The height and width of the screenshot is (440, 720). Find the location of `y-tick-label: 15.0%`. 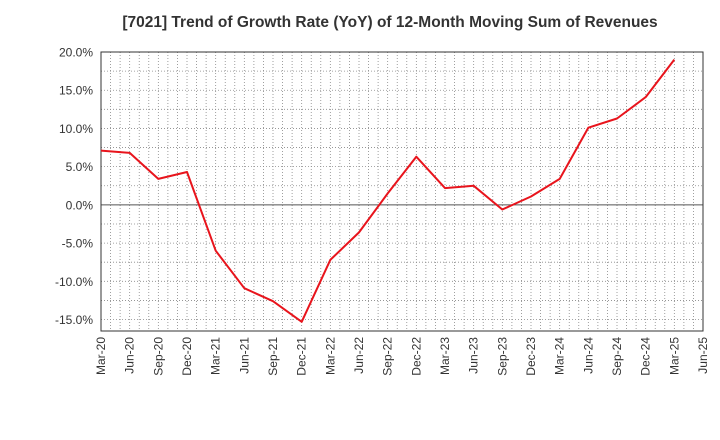

y-tick-label: 15.0% is located at coordinates (76, 91).